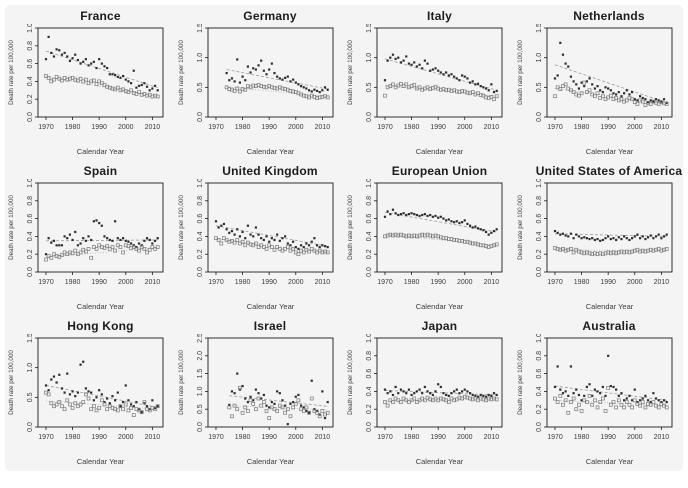 The image size is (688, 488). I want to click on chart-title: Spain, so click(100, 171).